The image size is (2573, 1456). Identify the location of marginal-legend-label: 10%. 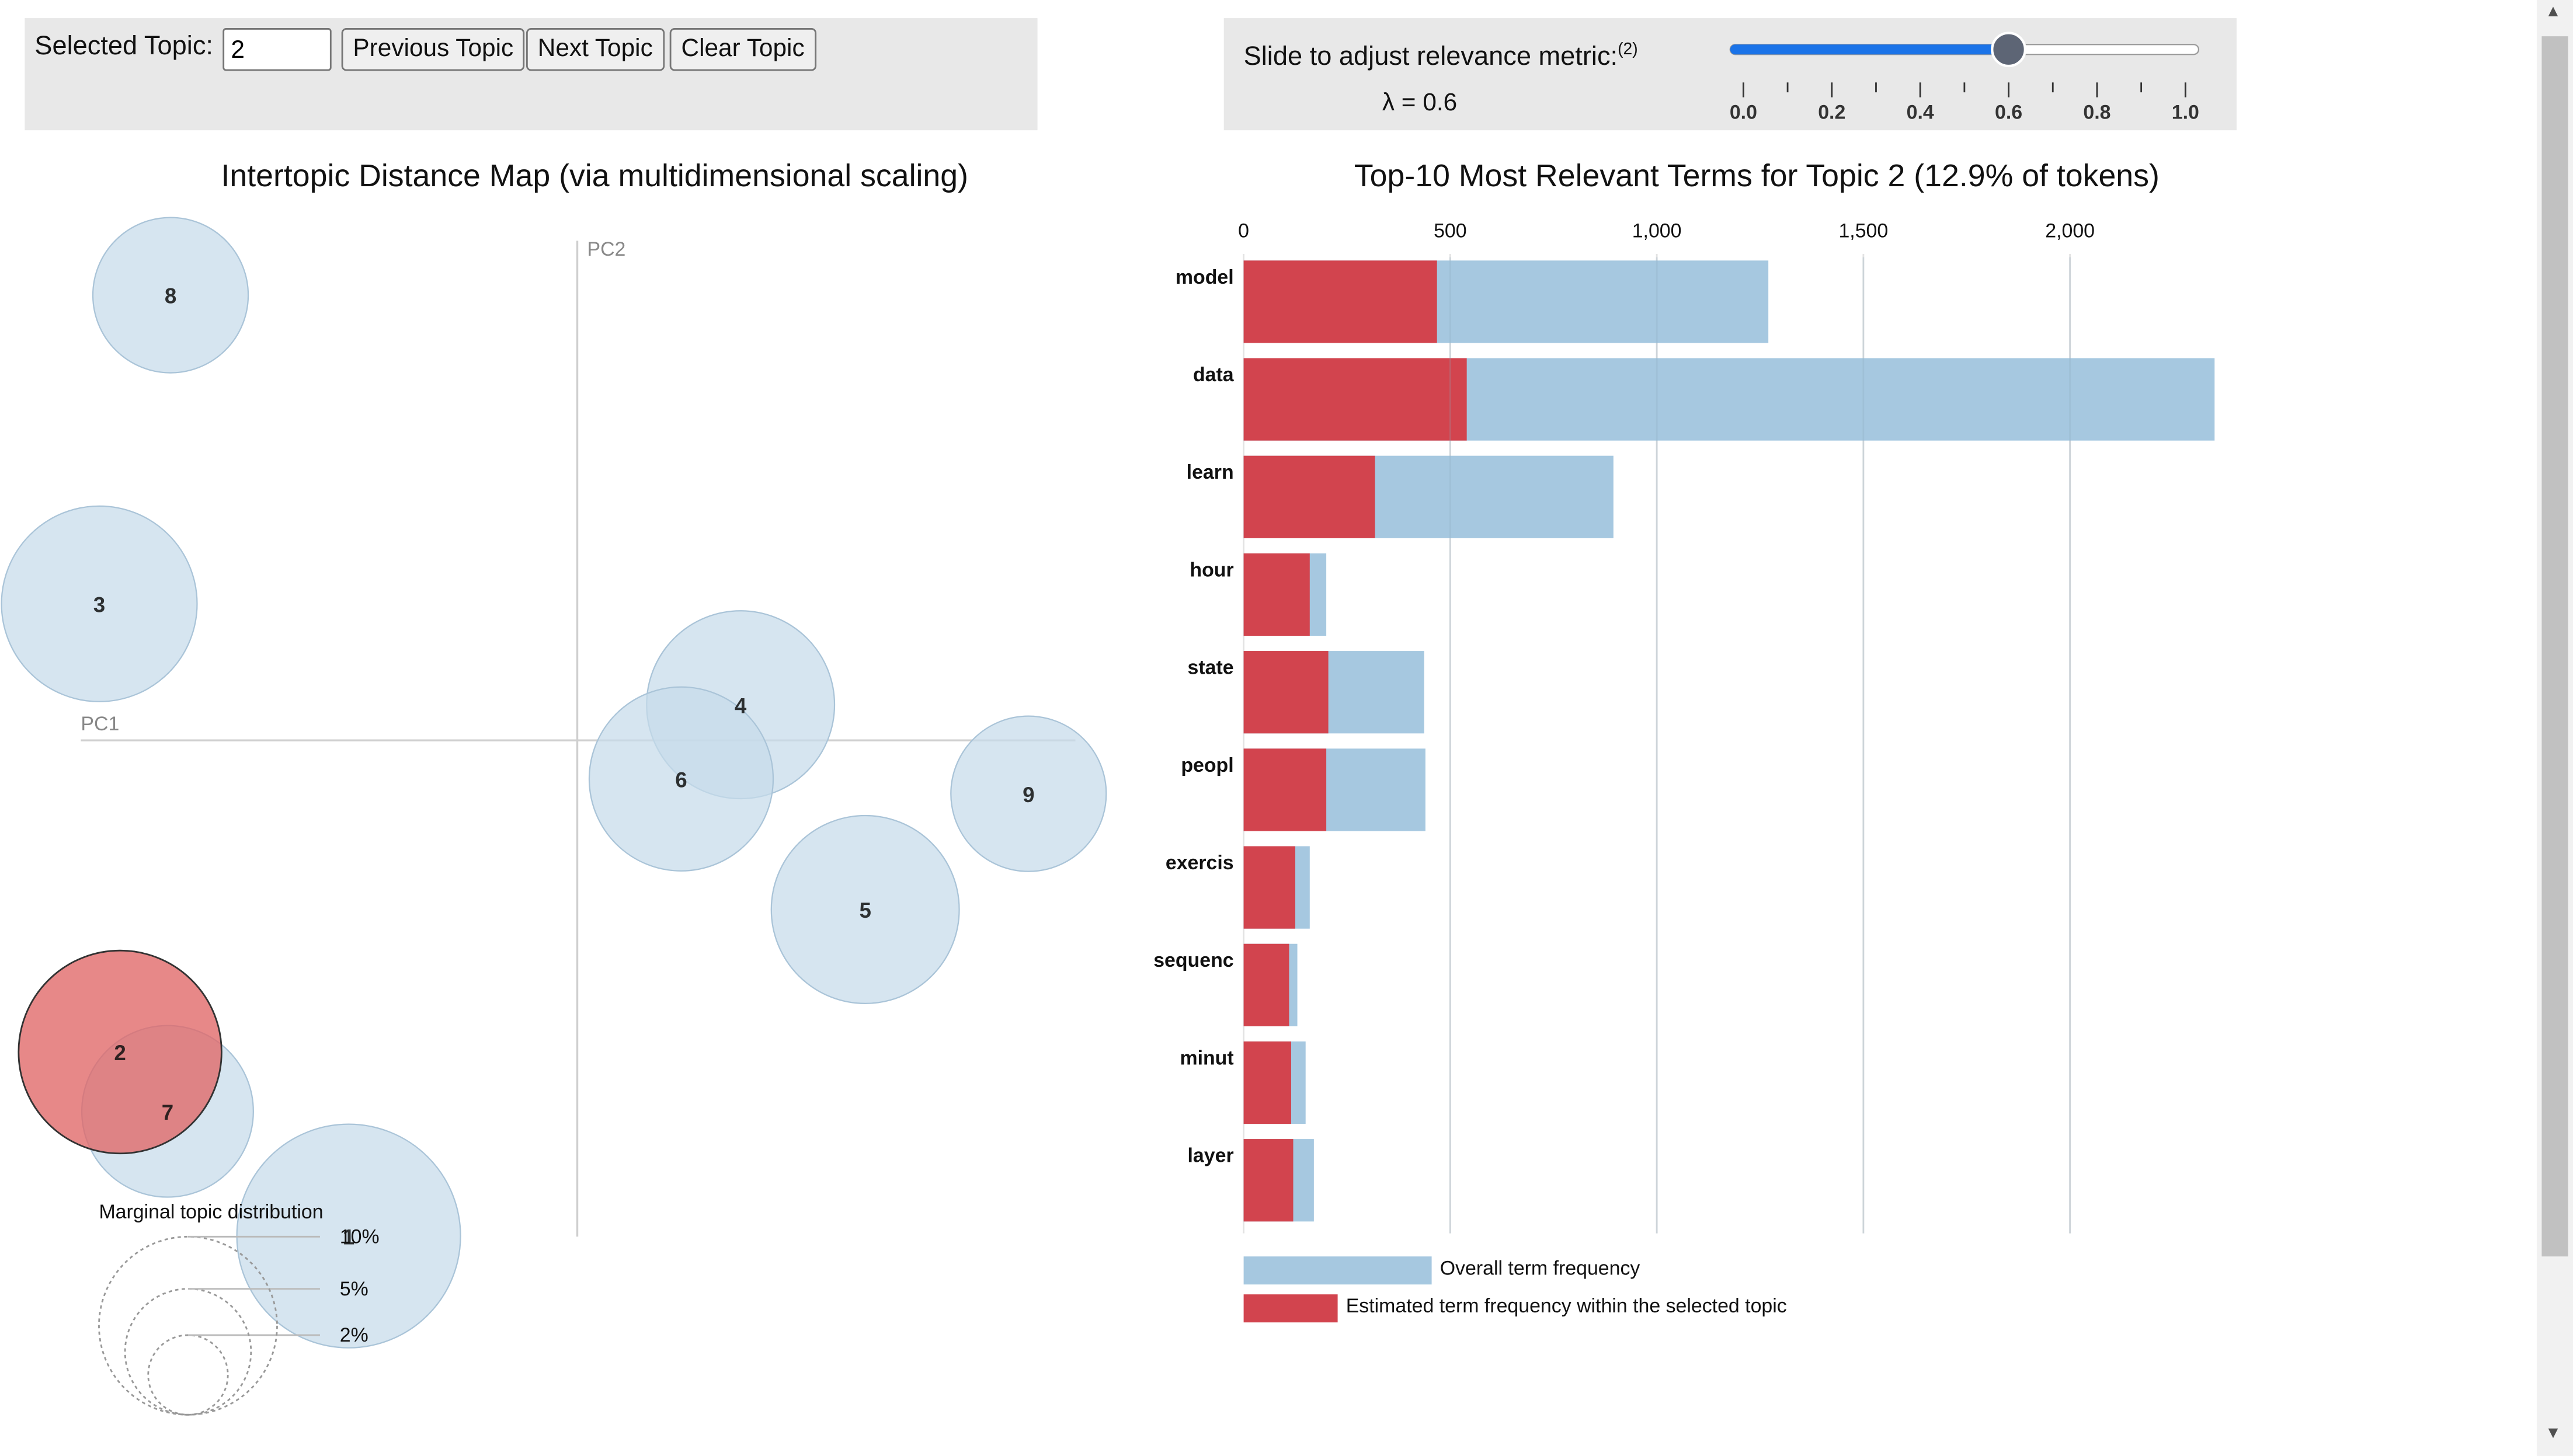
(360, 1237).